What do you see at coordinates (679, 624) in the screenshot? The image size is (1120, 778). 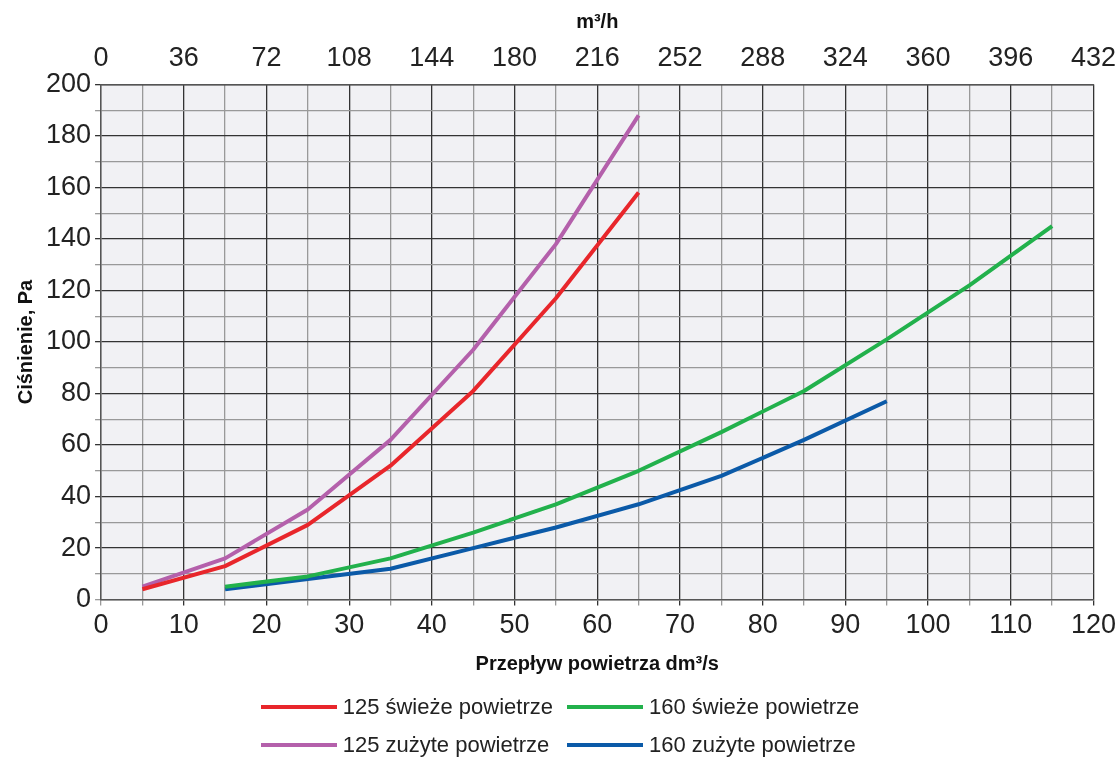 I see `x-tick-label: 70` at bounding box center [679, 624].